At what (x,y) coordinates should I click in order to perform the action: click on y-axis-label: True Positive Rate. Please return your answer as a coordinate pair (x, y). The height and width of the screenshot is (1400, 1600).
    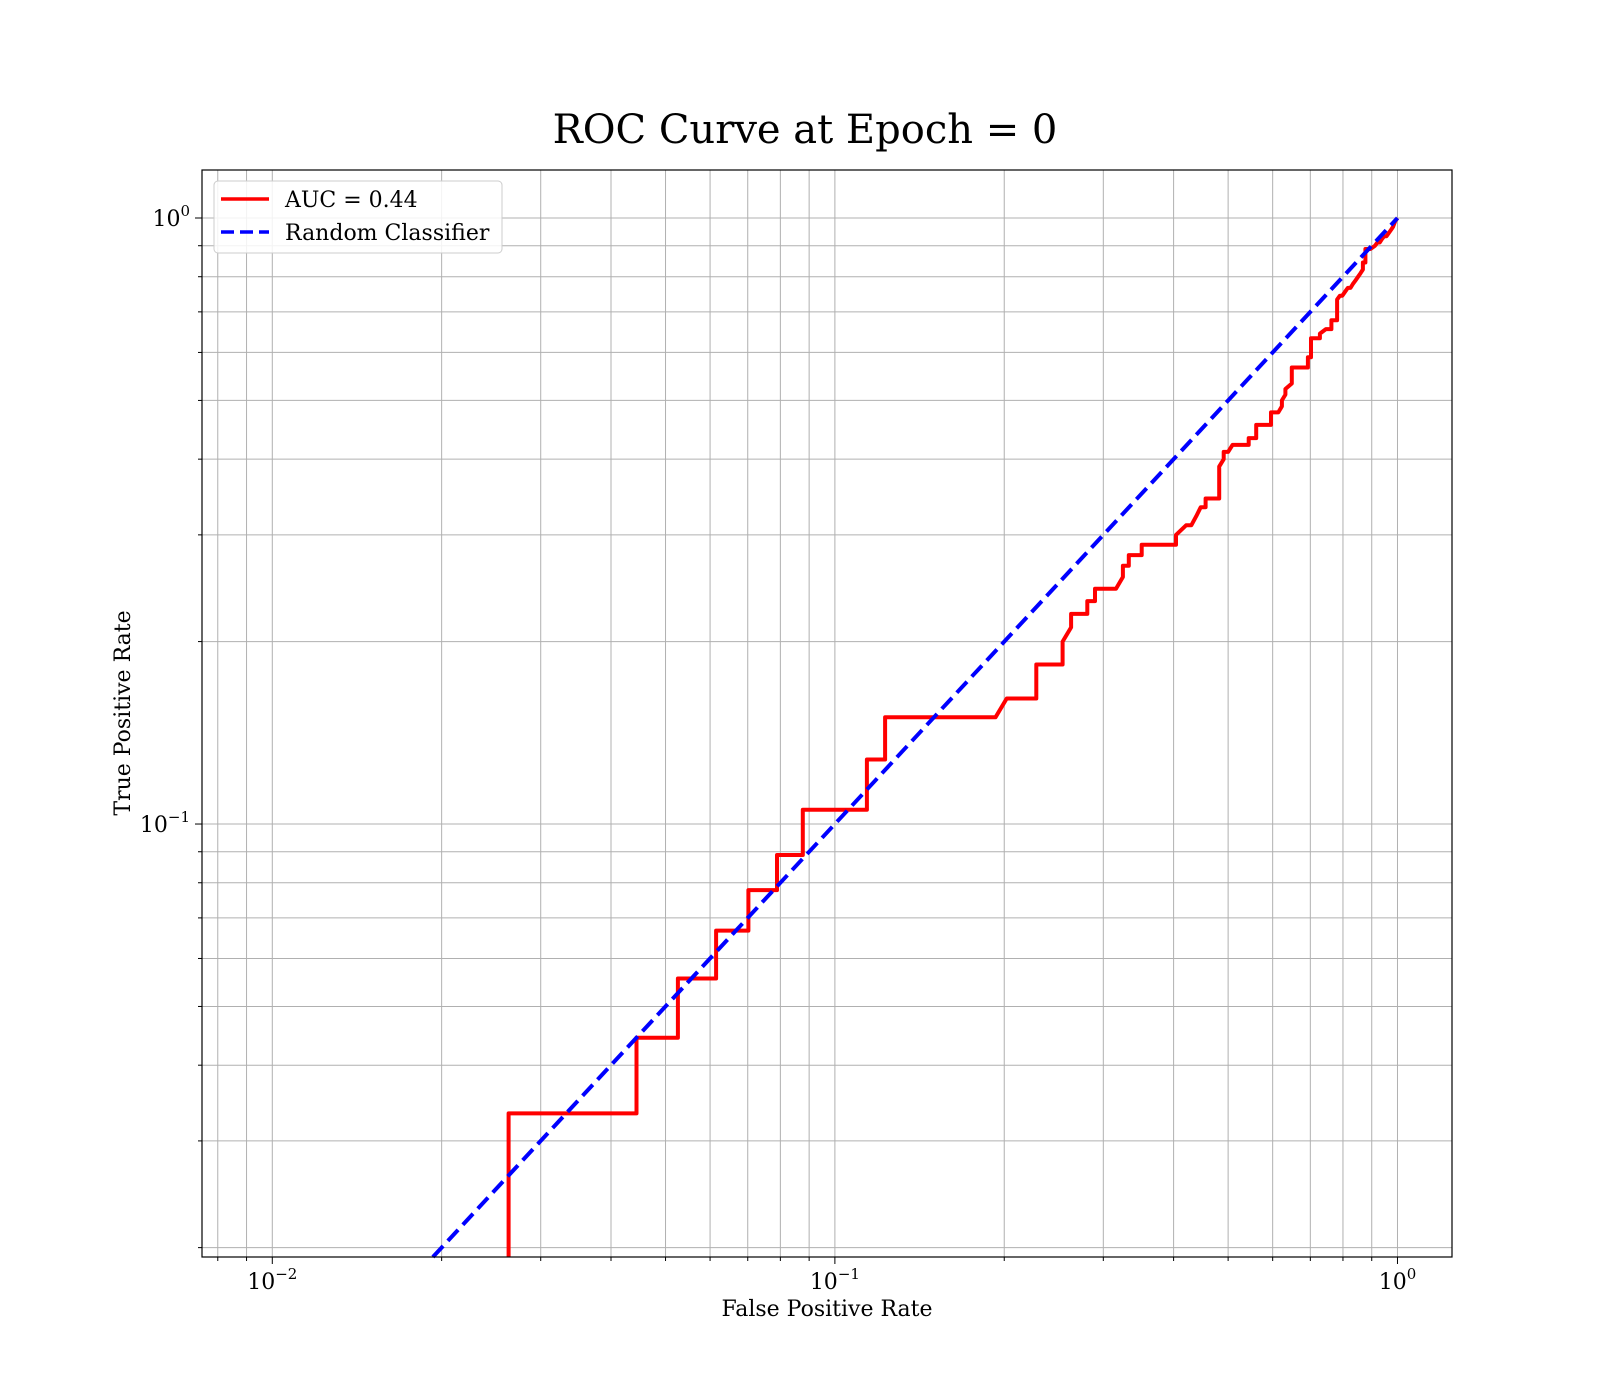
    Looking at the image, I should click on (123, 712).